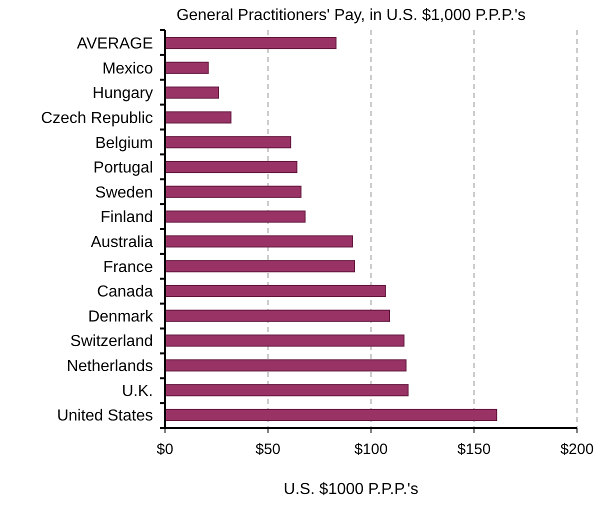 The width and height of the screenshot is (604, 516). Describe the element at coordinates (268, 449) in the screenshot. I see `x-tick-label: $50` at that location.